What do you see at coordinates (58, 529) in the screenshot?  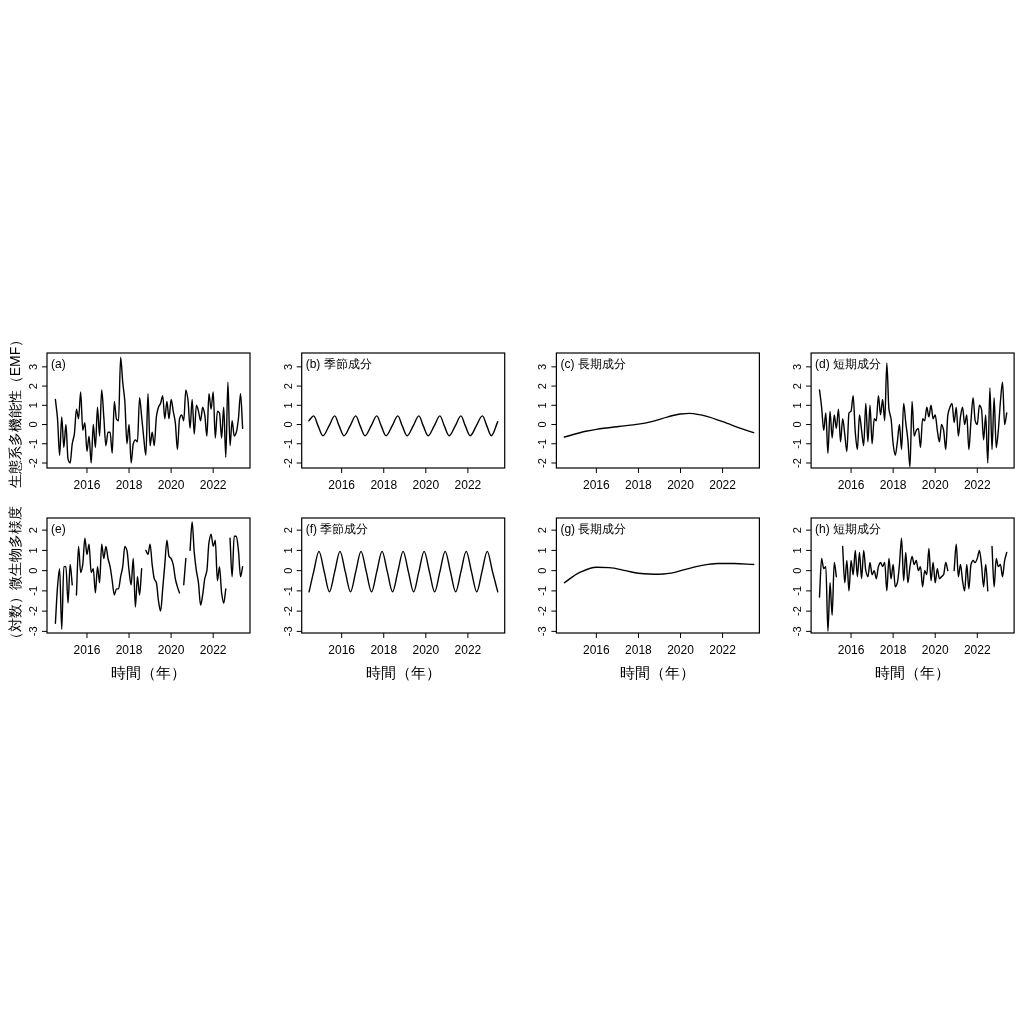 I see `chart-title: (e)` at bounding box center [58, 529].